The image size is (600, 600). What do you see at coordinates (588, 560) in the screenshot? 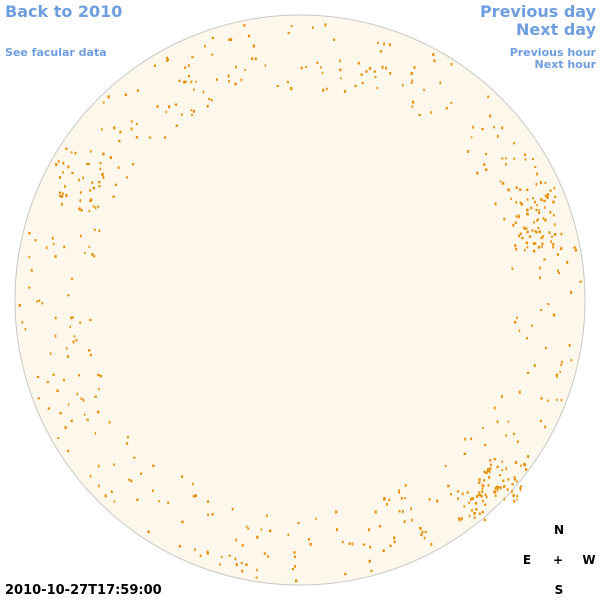
I see `compass-west: W` at bounding box center [588, 560].